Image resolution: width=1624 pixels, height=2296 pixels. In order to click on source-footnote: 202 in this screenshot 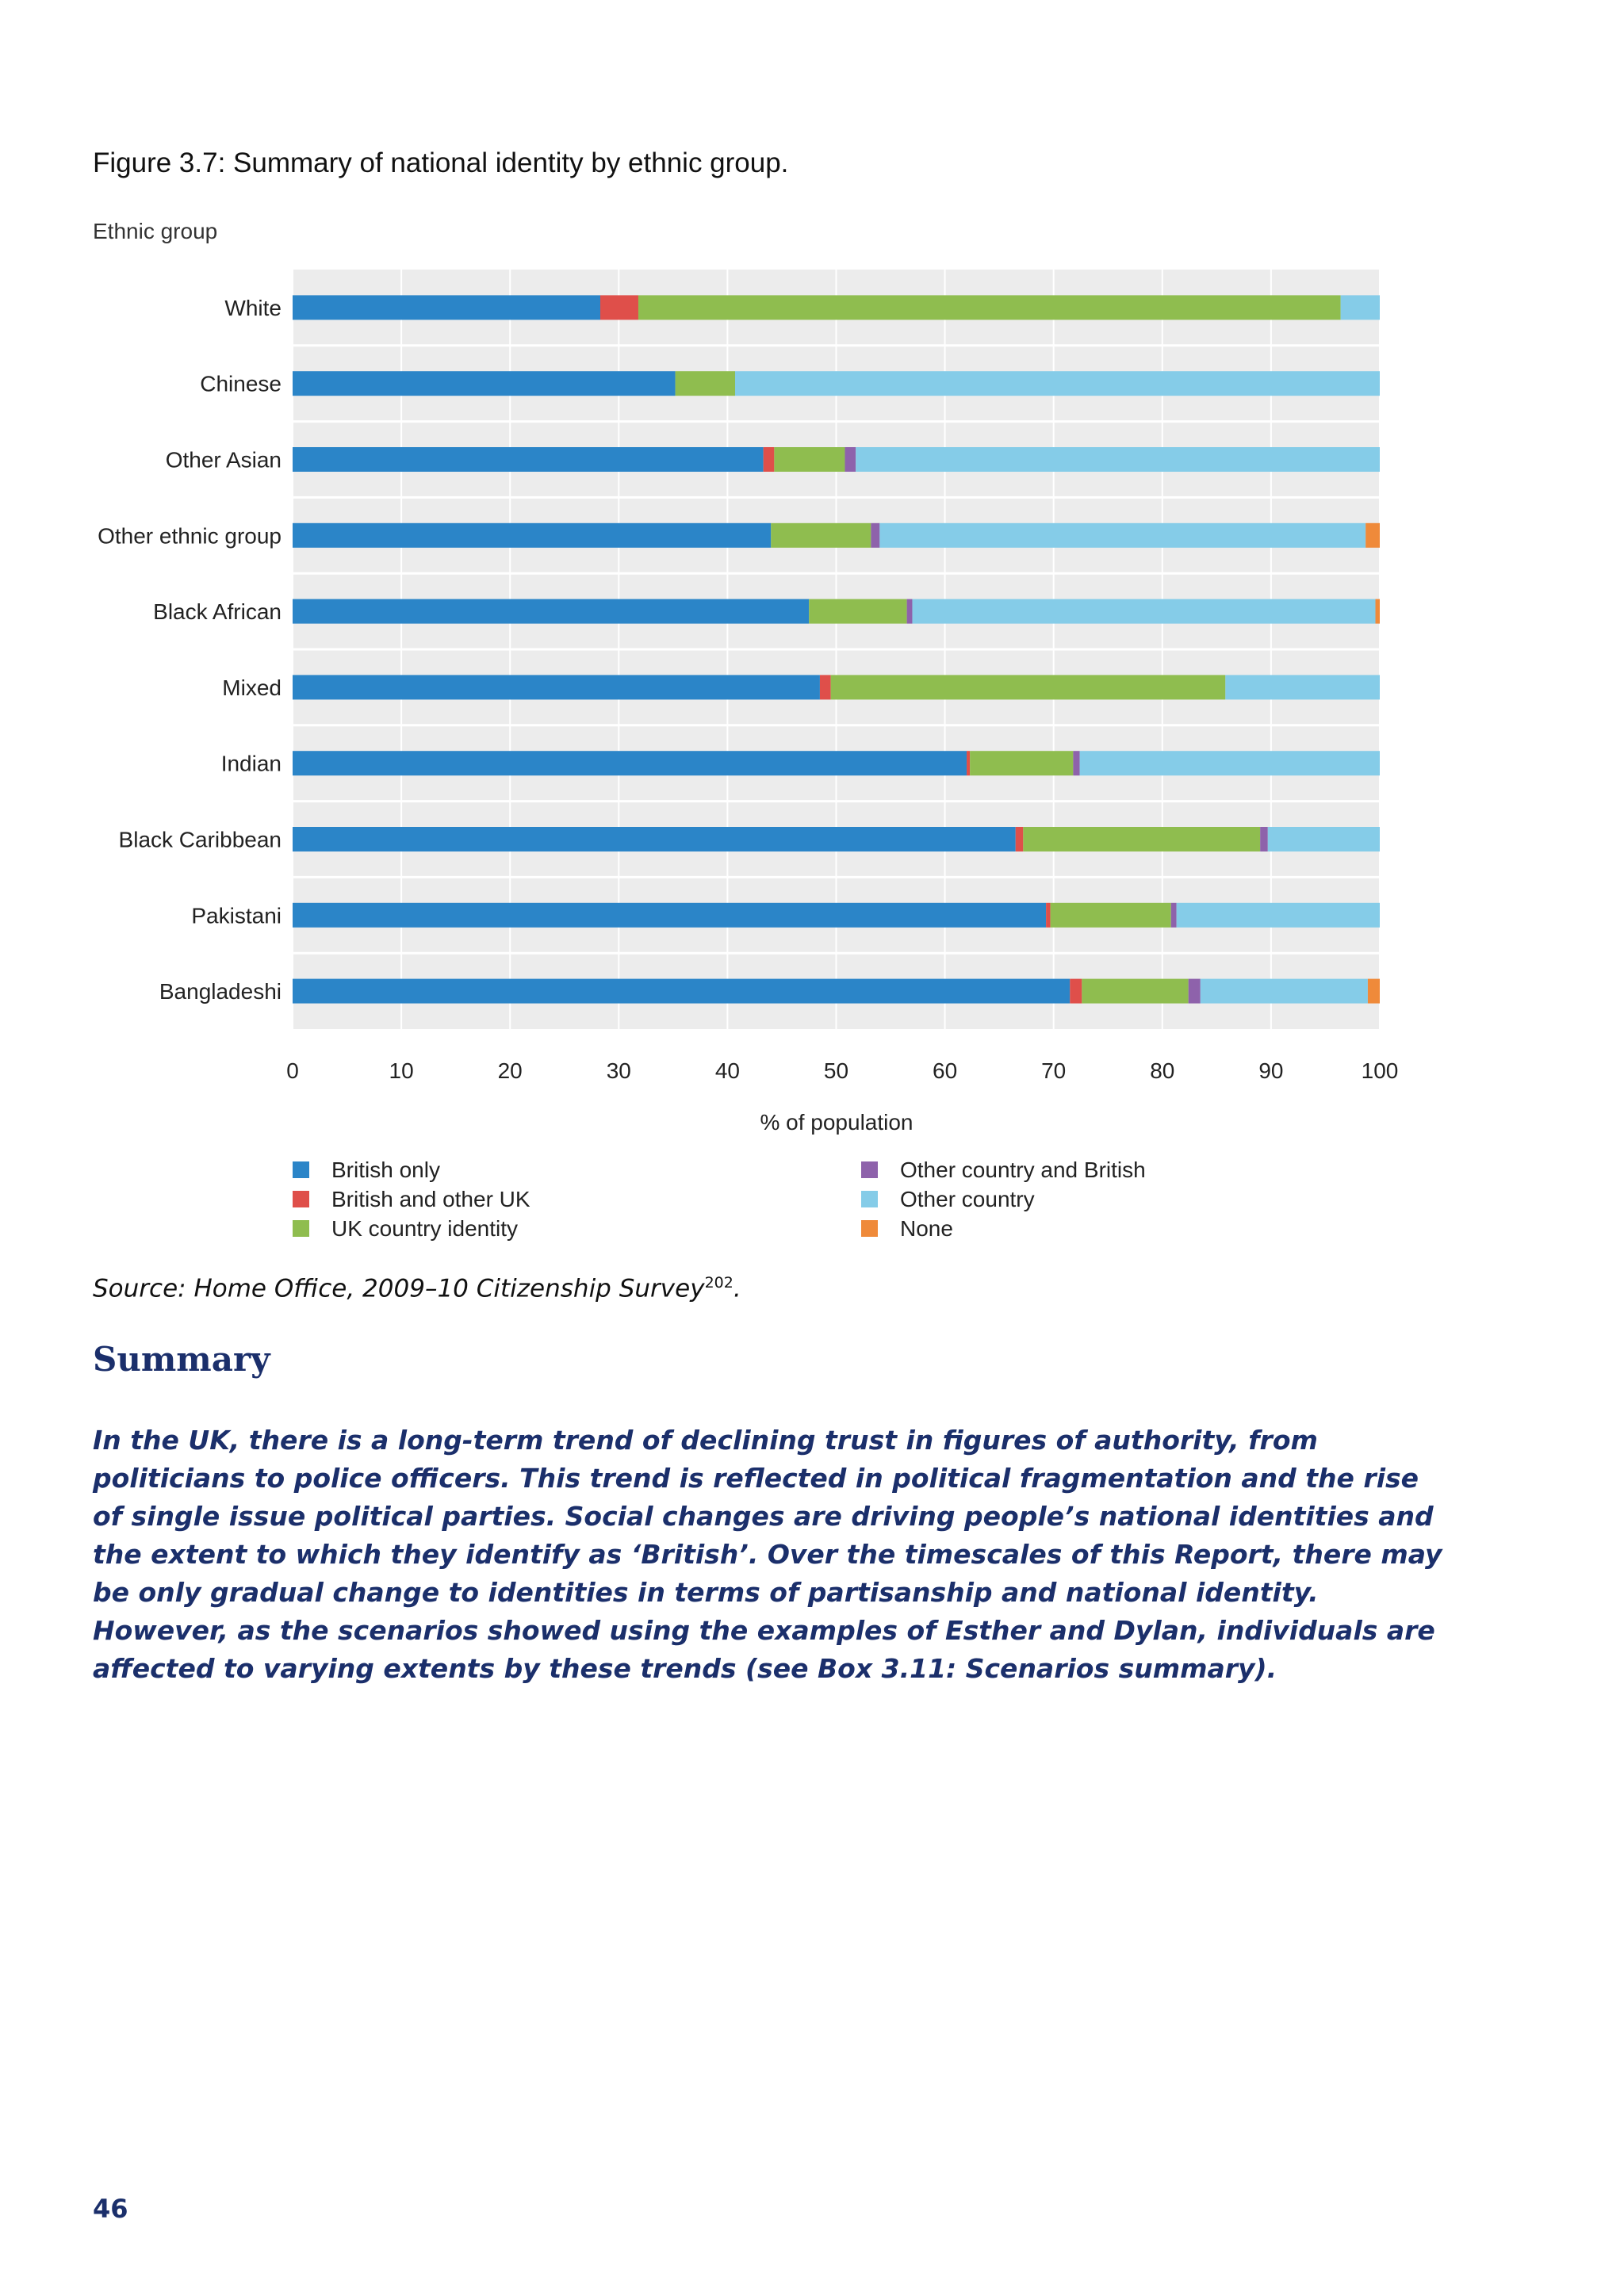, I will do `click(718, 1283)`.